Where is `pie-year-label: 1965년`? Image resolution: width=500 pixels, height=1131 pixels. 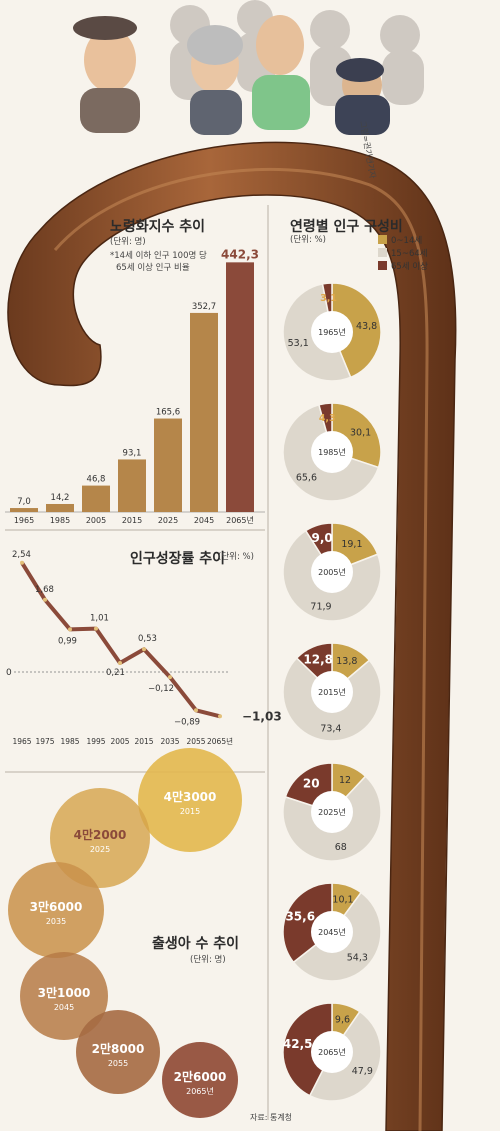 pie-year-label: 1965년 is located at coordinates (332, 332).